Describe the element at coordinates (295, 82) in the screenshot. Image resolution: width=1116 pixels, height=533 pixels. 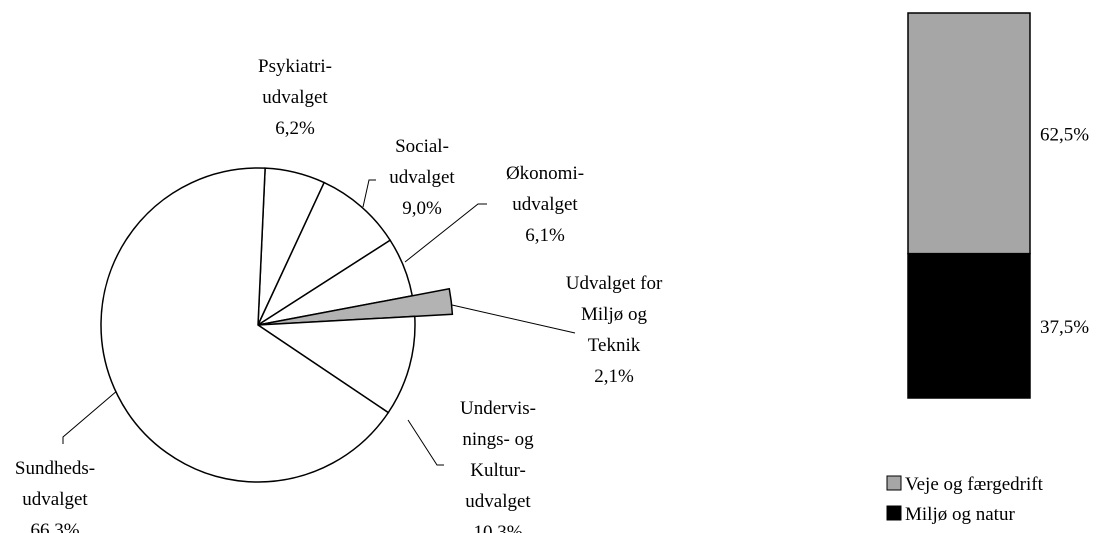
I see `slice-label: Psykiatri-udvalget` at that location.